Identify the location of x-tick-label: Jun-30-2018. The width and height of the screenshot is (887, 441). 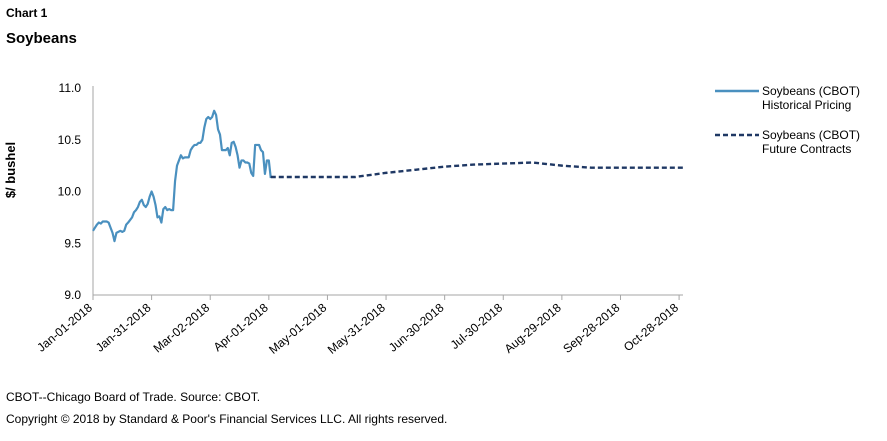
(416, 327).